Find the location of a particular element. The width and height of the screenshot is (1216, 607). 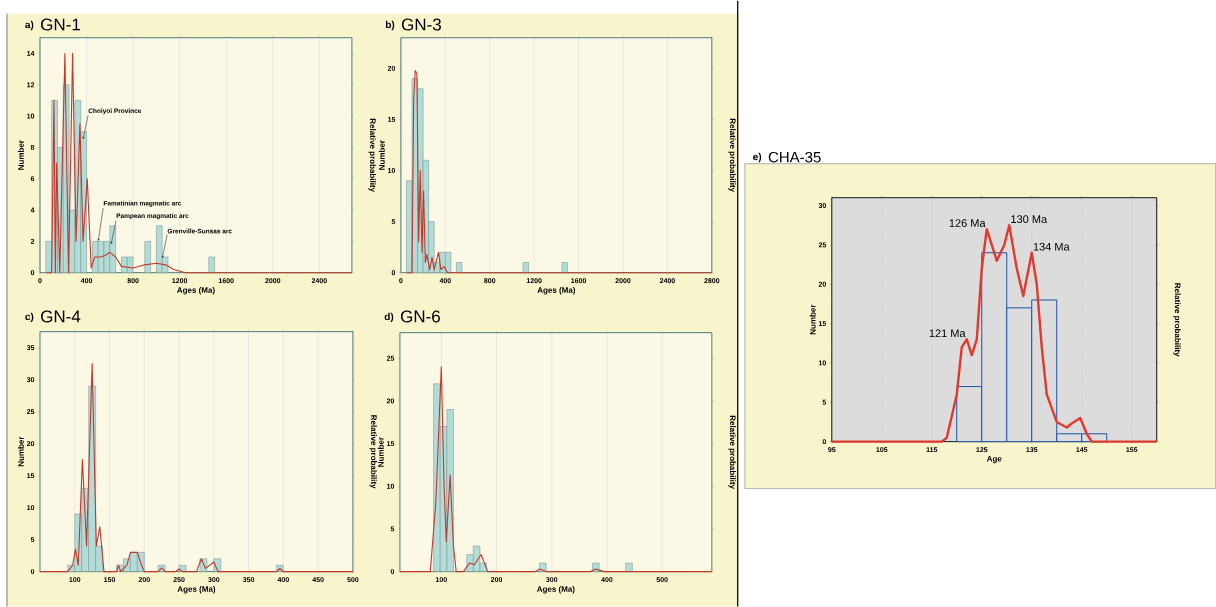

x-axis-title: Age is located at coordinates (994, 459).